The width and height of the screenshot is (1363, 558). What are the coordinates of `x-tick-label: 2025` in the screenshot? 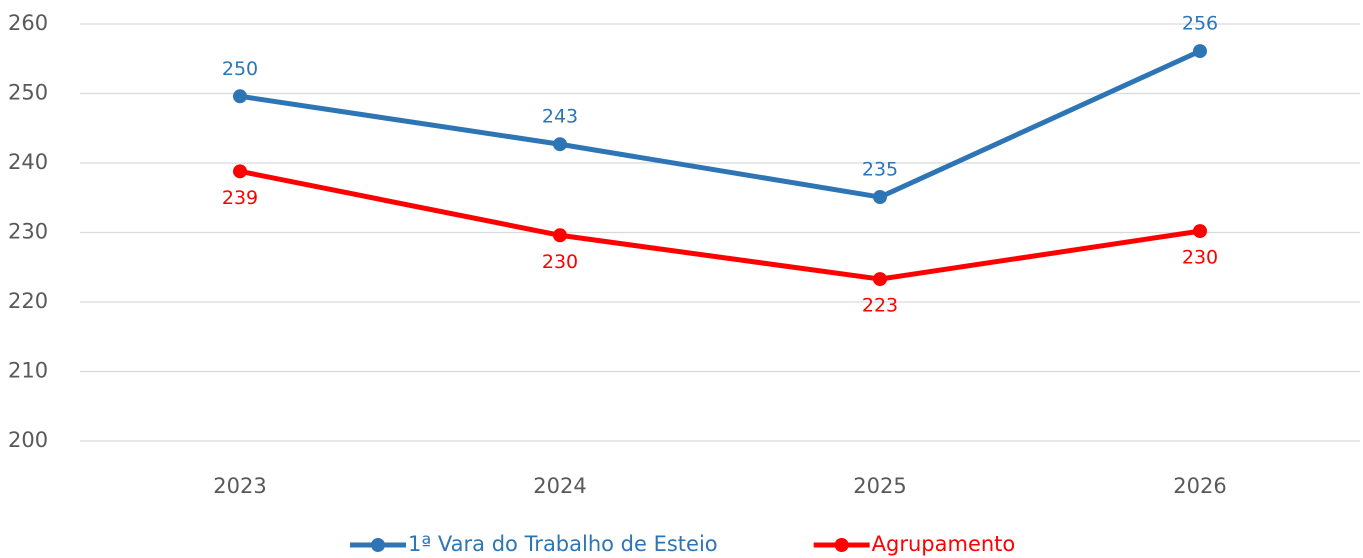 It's located at (879, 486).